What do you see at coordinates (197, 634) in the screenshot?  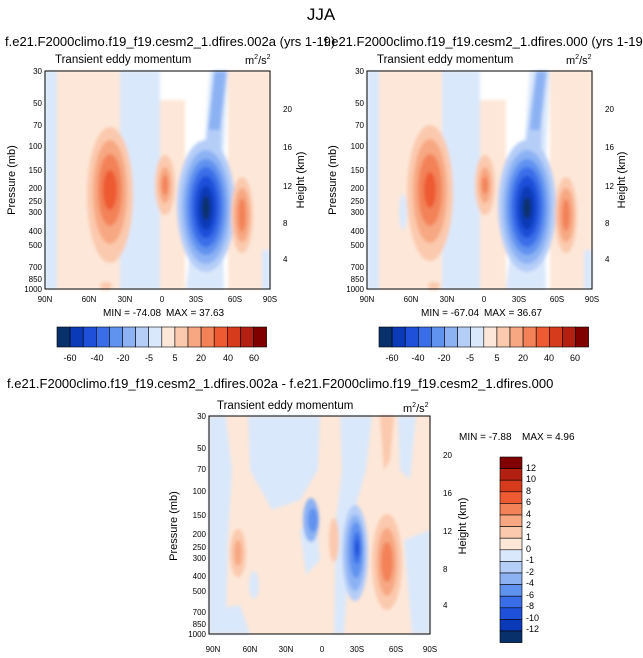 I see `y-tick-label: 1000` at bounding box center [197, 634].